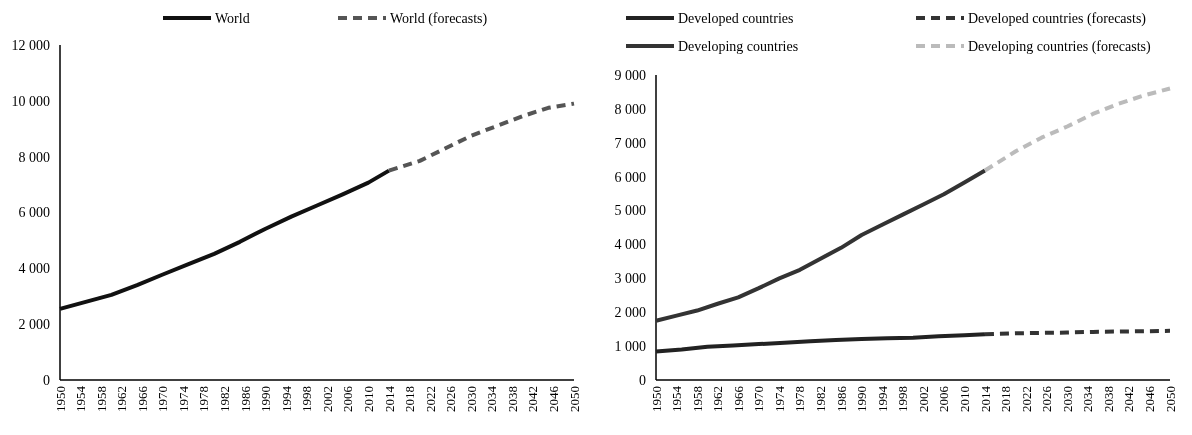 The width and height of the screenshot is (1192, 435). Describe the element at coordinates (630, 347) in the screenshot. I see `y-tick-label: 1 000` at that location.